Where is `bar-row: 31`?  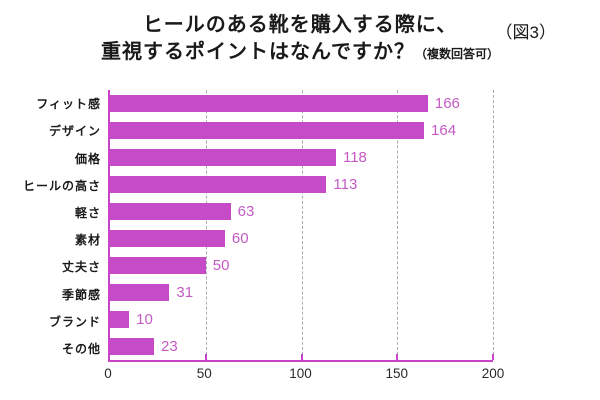 bar-row: 31 is located at coordinates (301, 292).